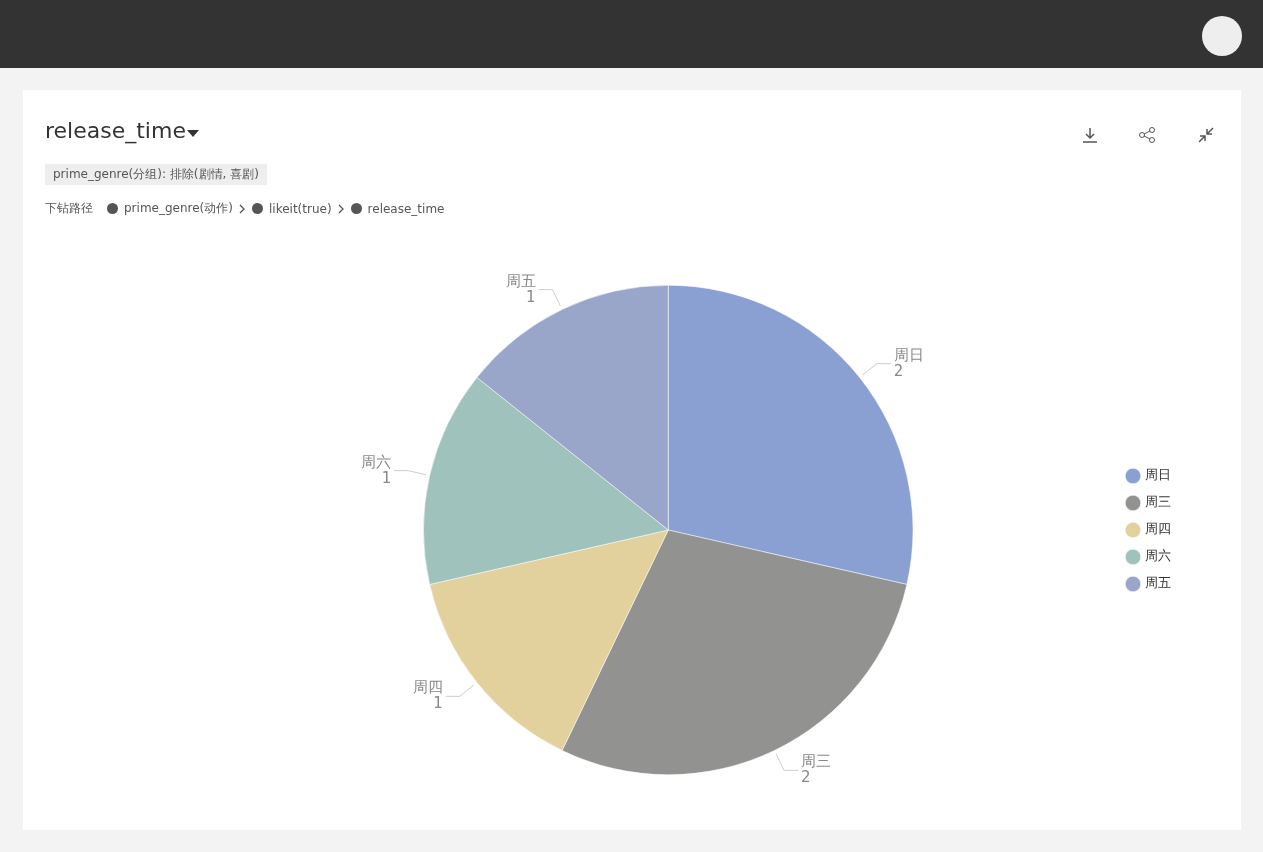  What do you see at coordinates (69, 208) in the screenshot?
I see `text: 下钻路径` at bounding box center [69, 208].